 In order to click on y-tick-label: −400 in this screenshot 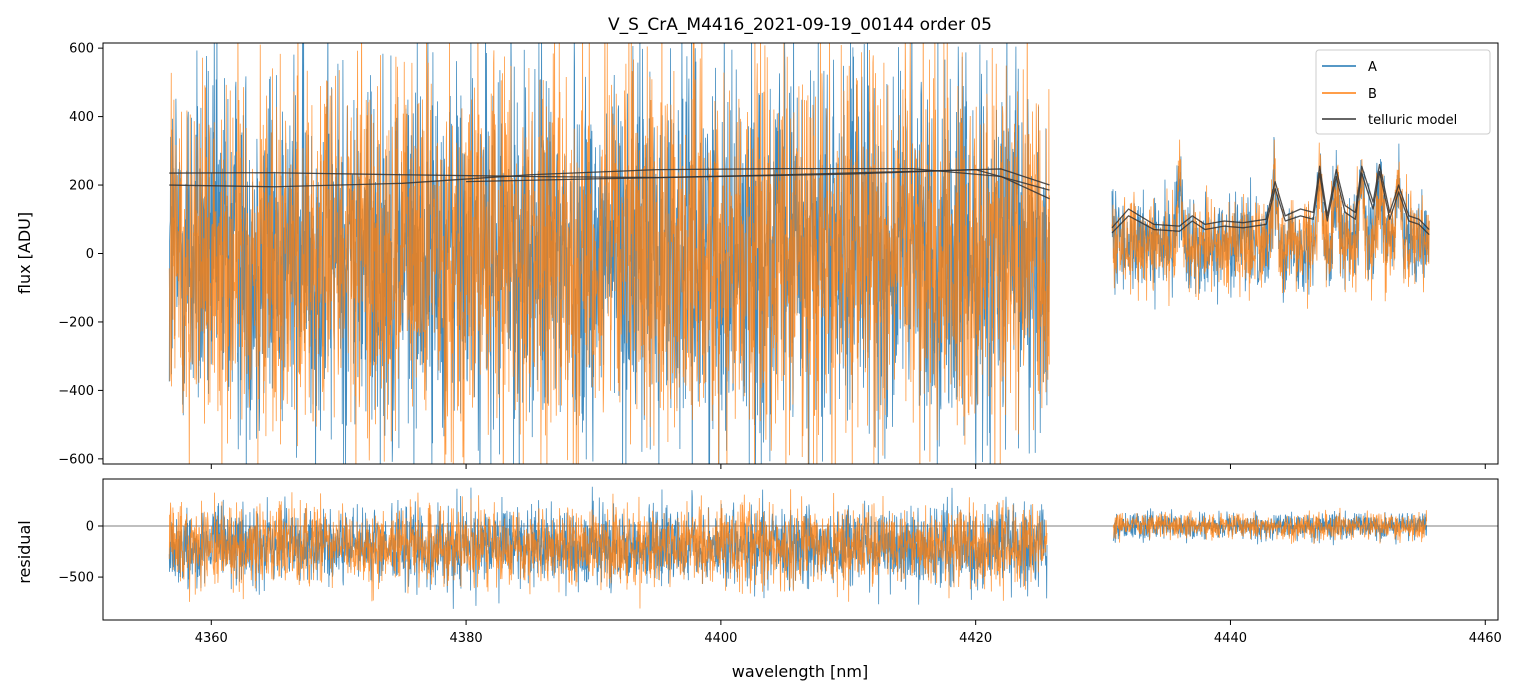, I will do `click(76, 391)`.